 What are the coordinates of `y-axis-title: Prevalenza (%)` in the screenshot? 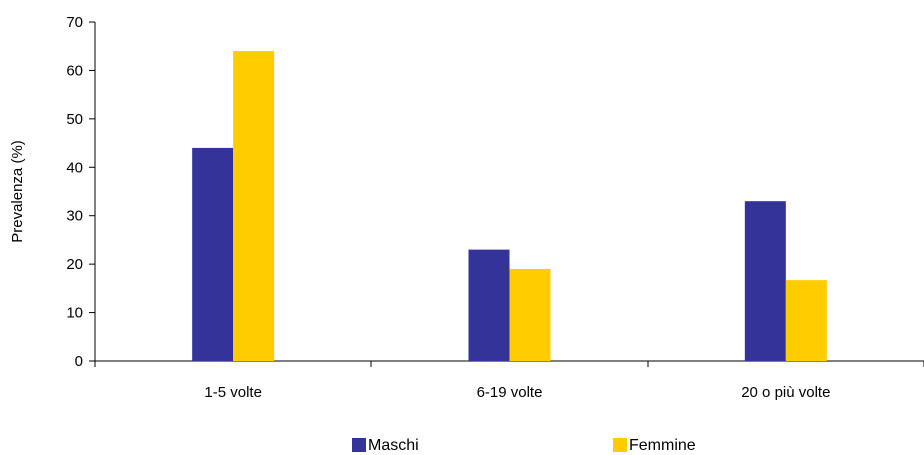 It's located at (17, 191).